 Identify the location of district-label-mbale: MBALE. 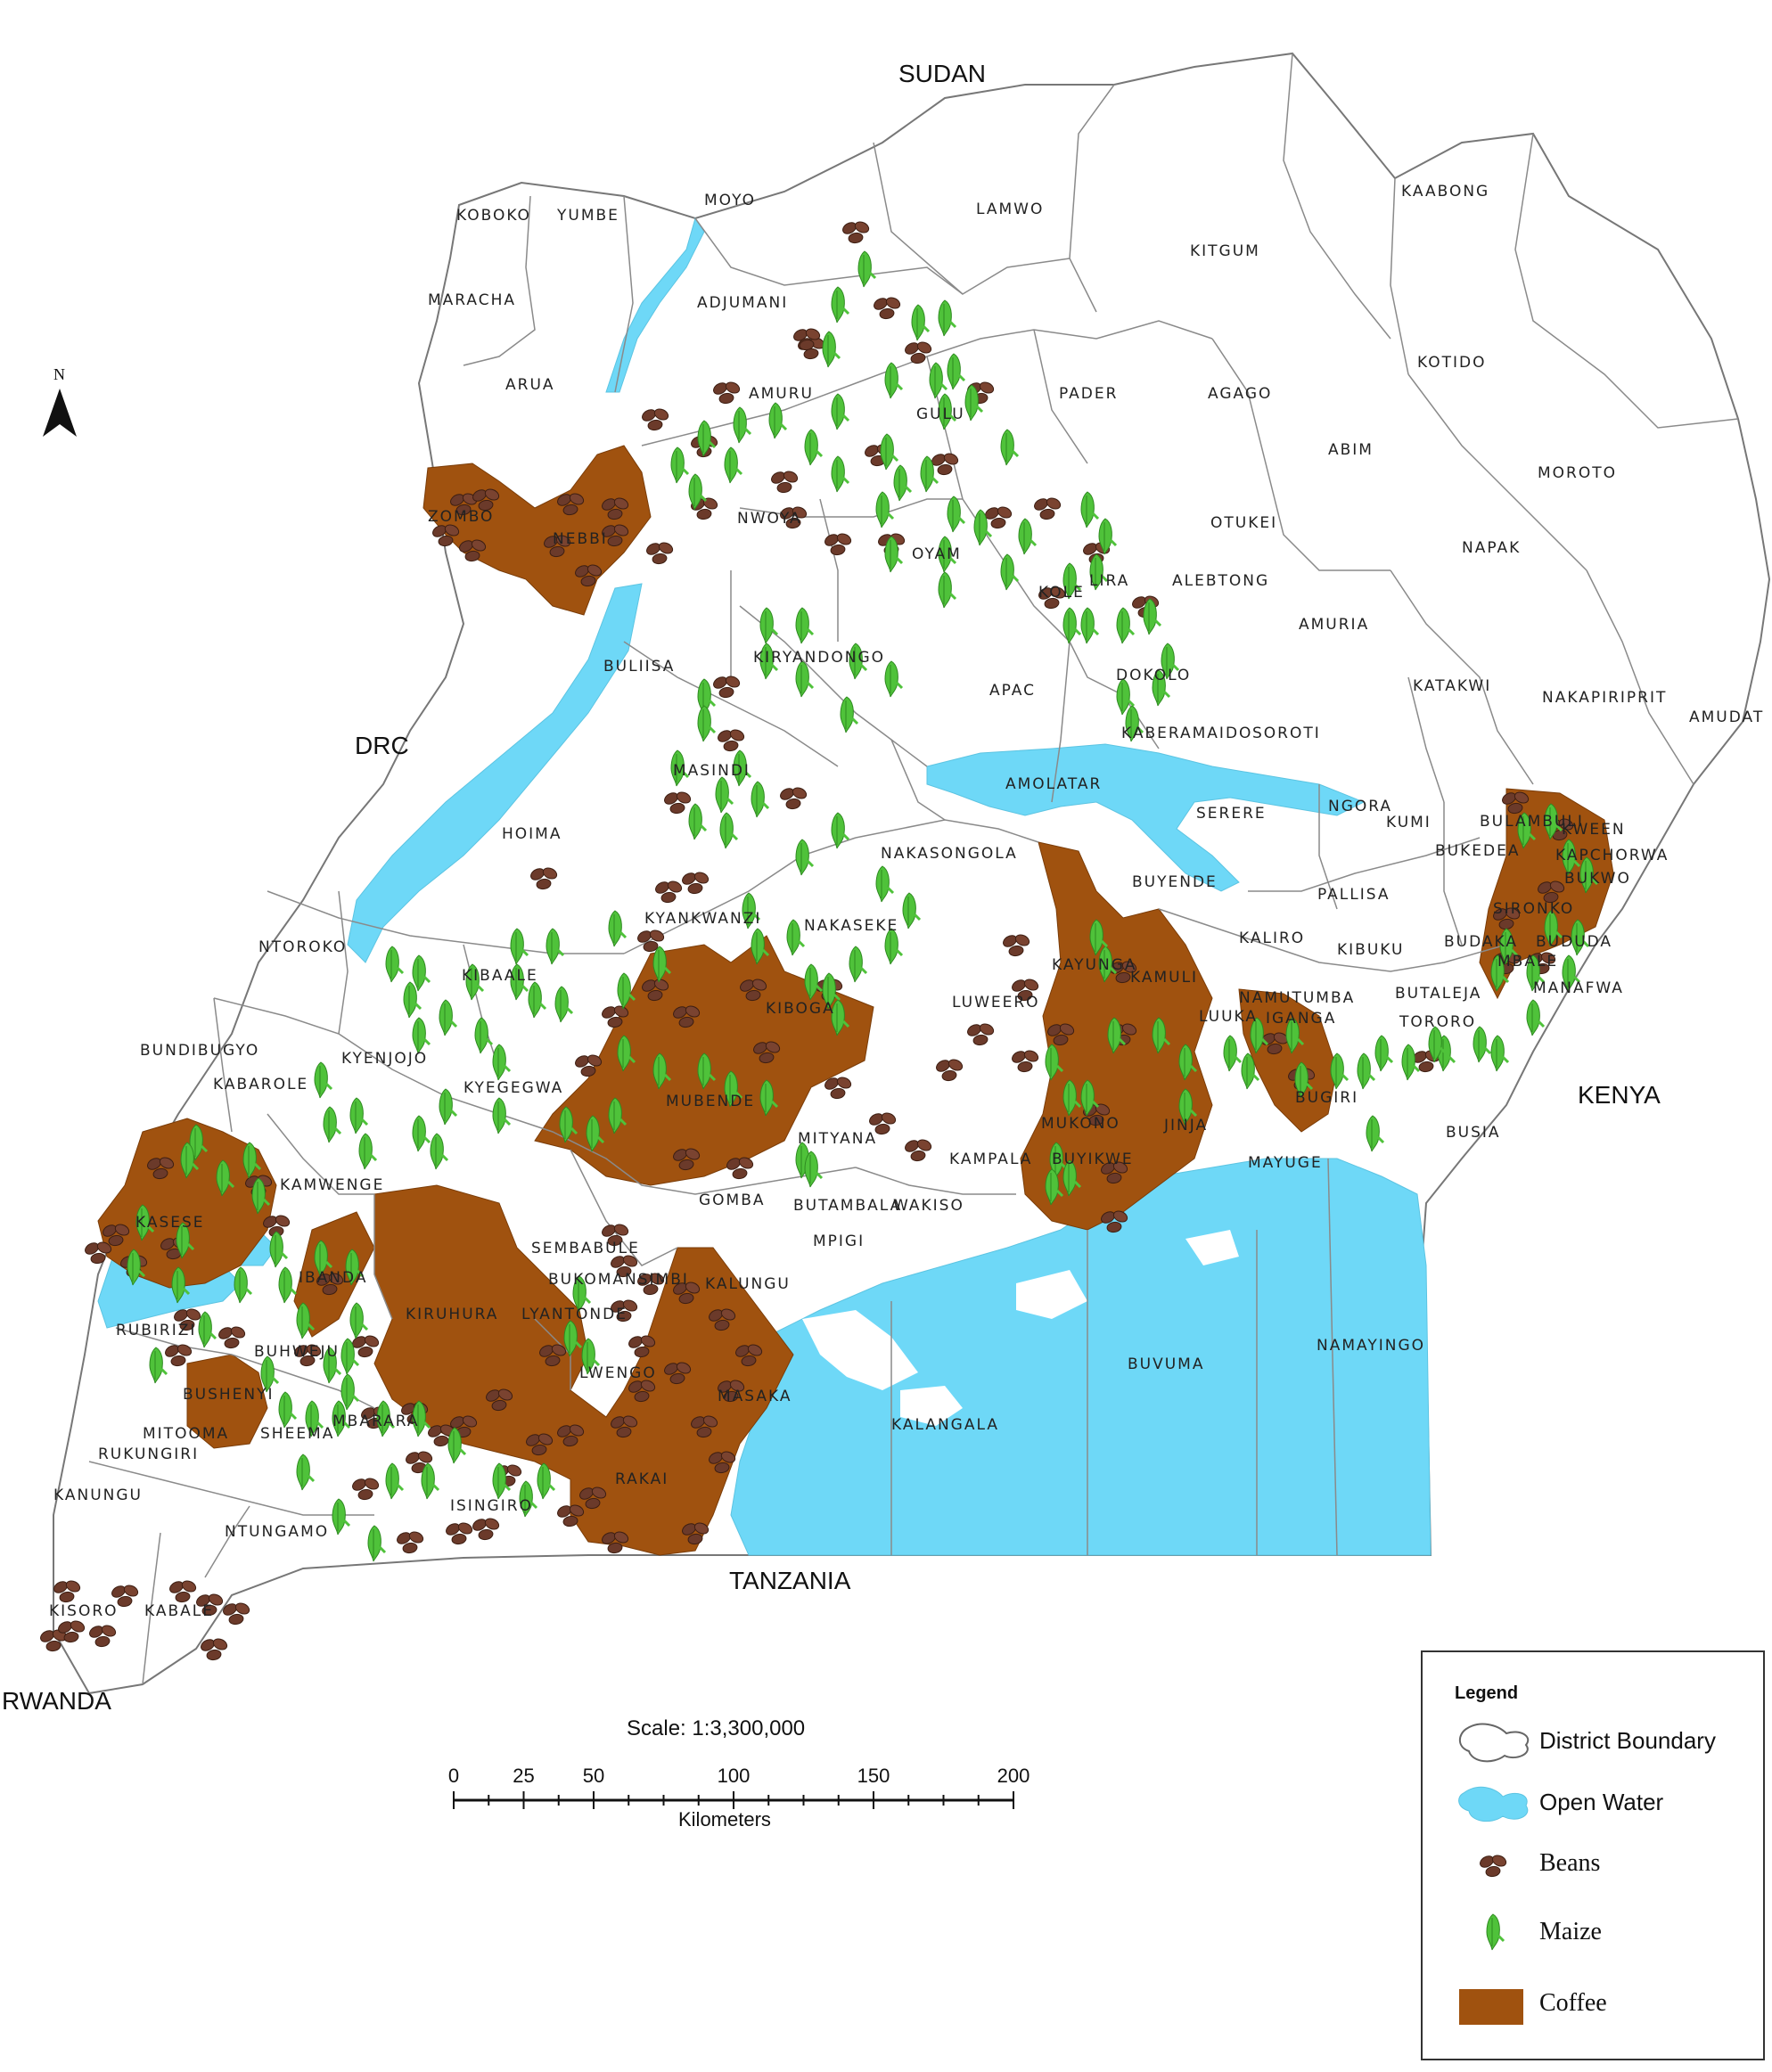
(1527, 962).